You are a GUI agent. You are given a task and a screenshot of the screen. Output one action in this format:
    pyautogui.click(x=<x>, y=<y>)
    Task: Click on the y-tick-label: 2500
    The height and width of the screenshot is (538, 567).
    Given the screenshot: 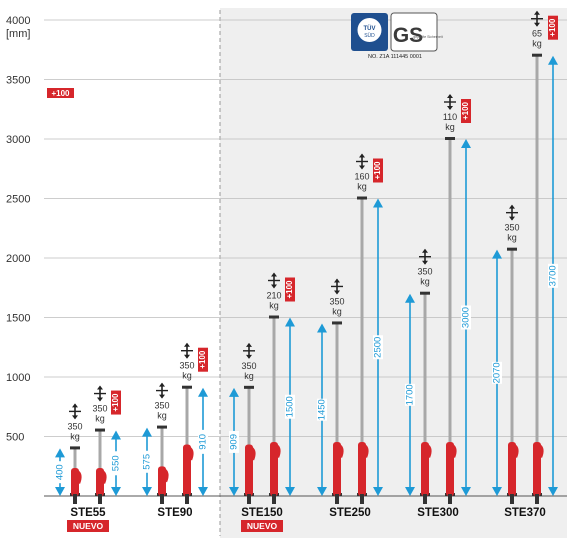 What is the action you would take?
    pyautogui.click(x=18, y=200)
    